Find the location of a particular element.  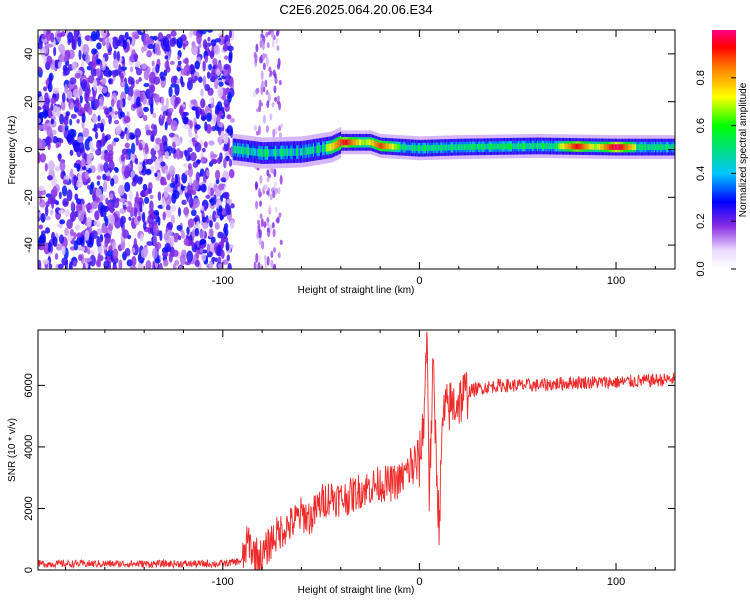

colorbar-label: Normalized spectral amplitude is located at coordinates (743, 149).